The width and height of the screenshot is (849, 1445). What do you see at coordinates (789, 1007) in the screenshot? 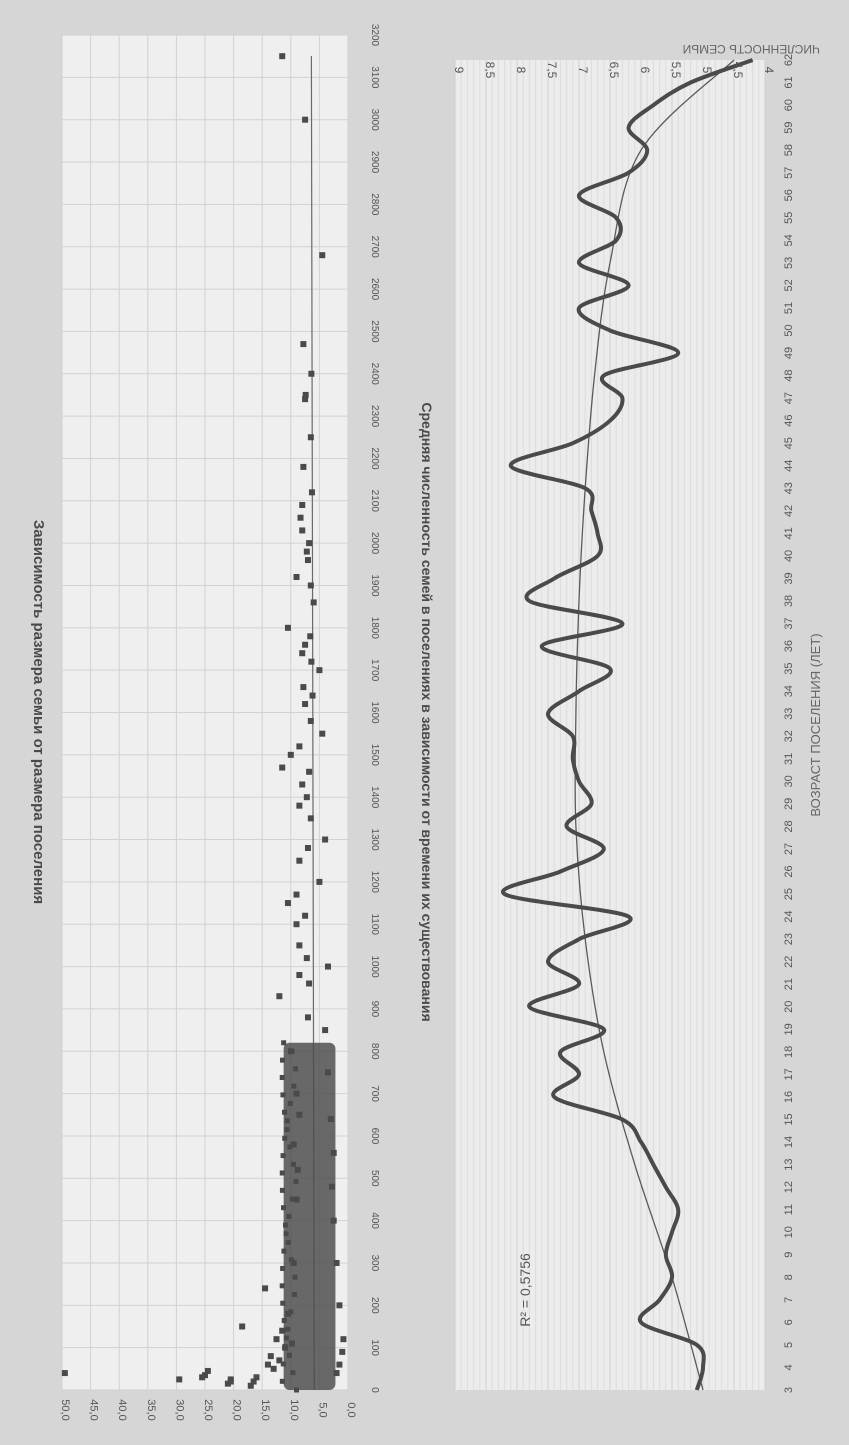
I see `line-x-tick-label: 20` at bounding box center [789, 1007].